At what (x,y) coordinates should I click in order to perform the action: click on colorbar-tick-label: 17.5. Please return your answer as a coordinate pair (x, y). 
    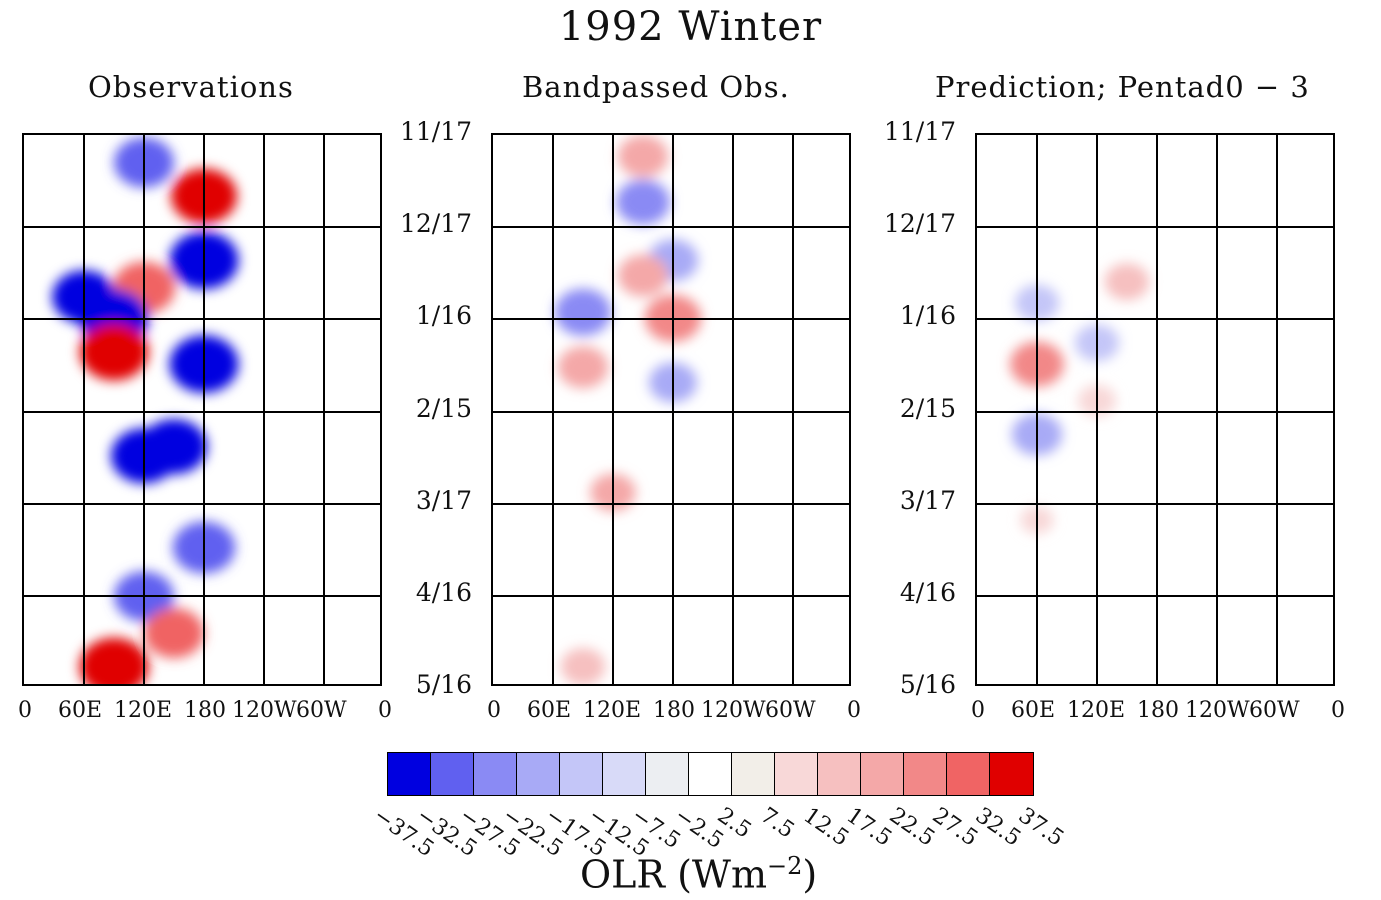
    Looking at the image, I should click on (869, 827).